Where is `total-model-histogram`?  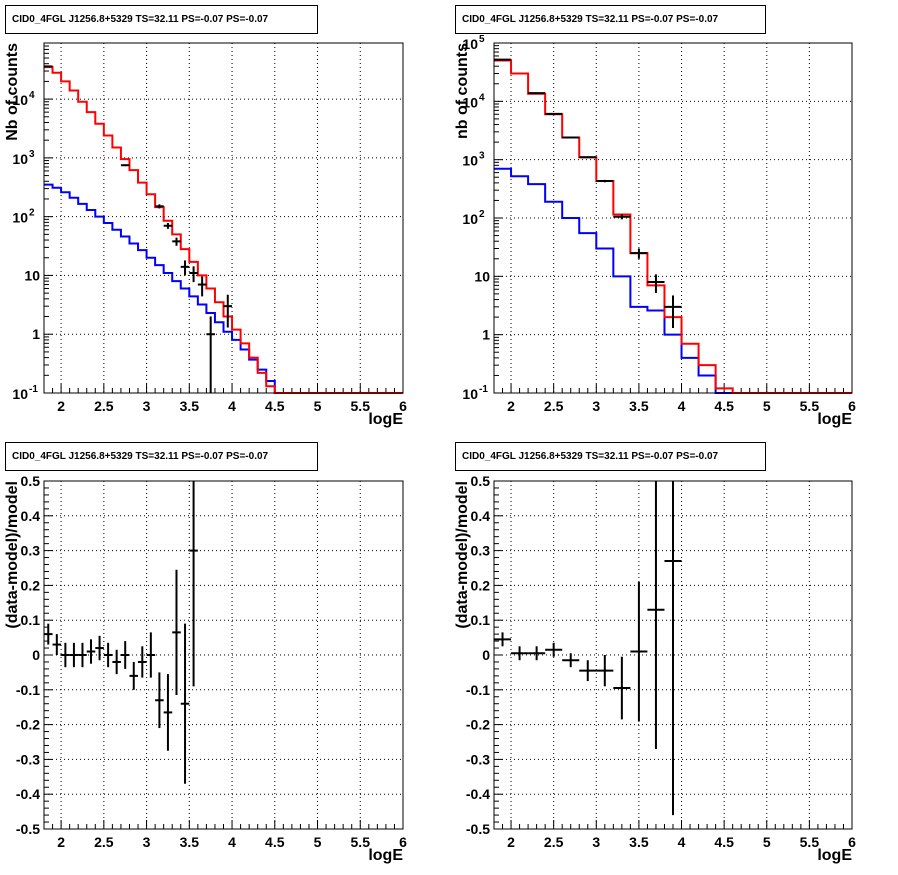 total-model-histogram is located at coordinates (223, 230).